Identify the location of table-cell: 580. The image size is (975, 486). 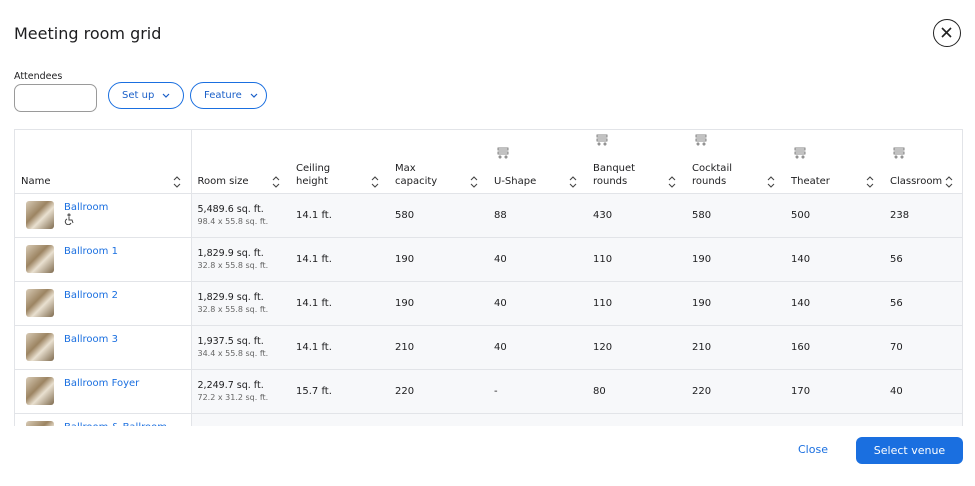
(735, 215).